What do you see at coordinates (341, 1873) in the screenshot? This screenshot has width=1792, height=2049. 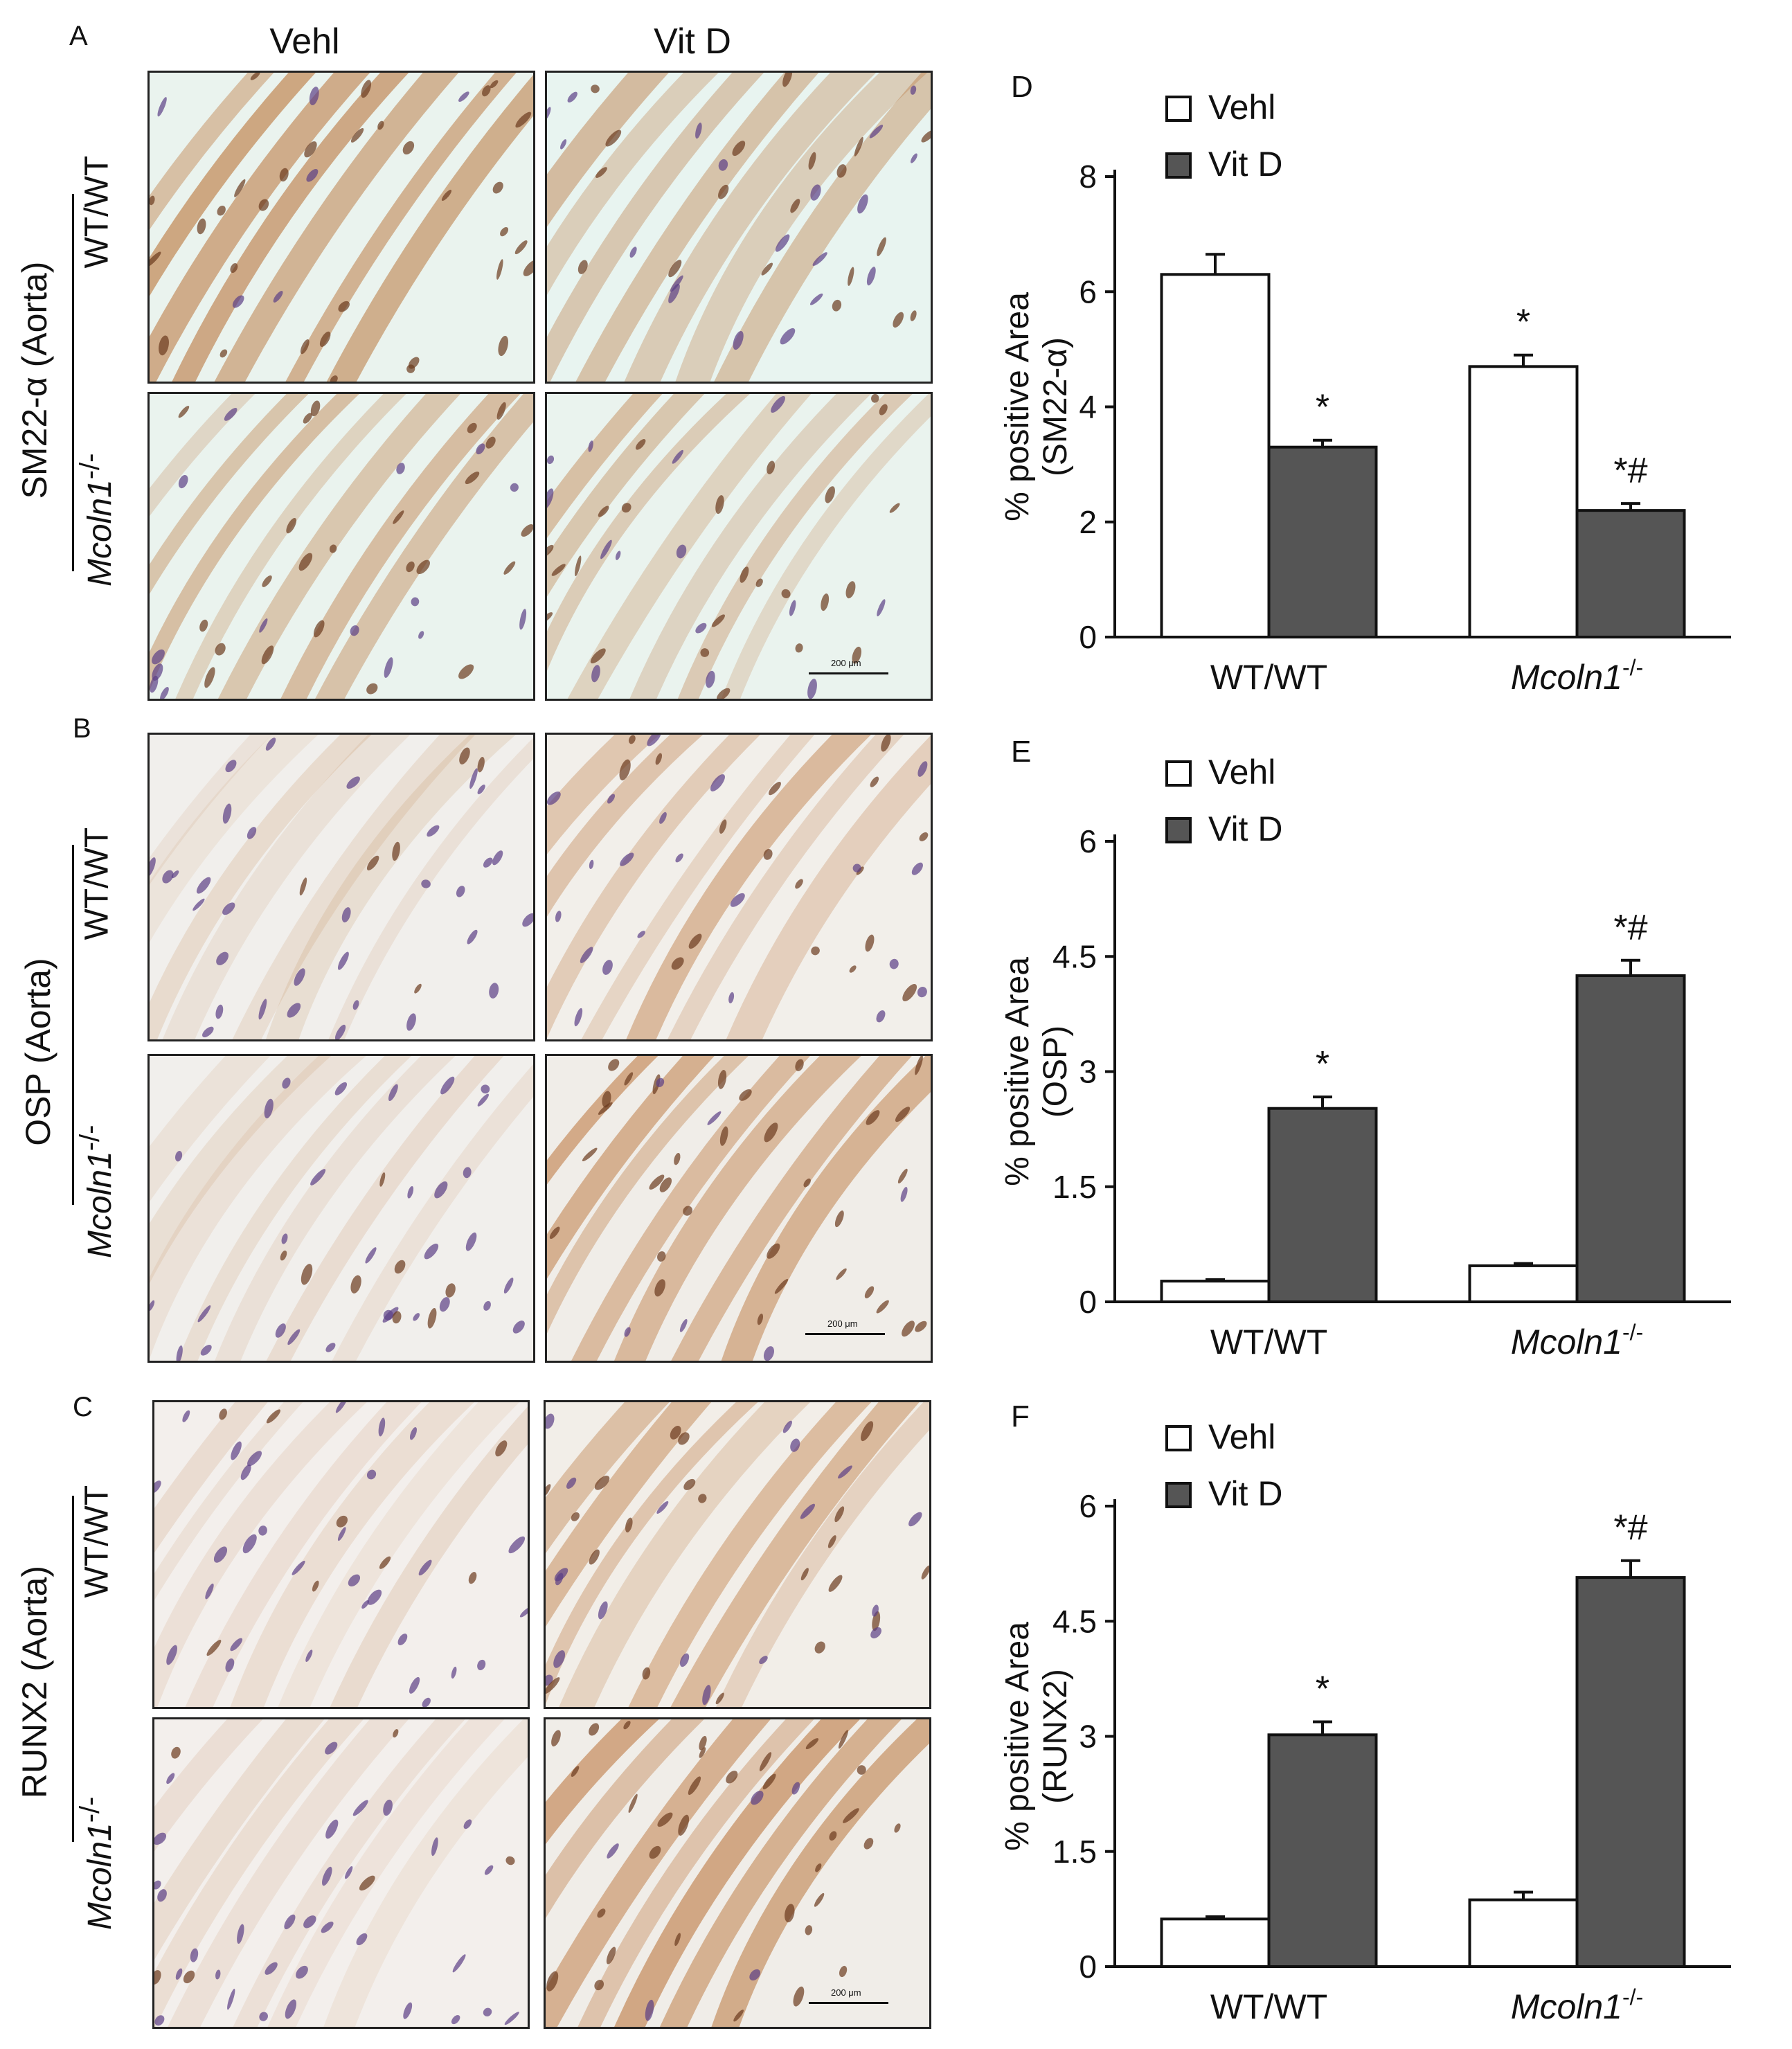 I see `micrograph-runx2-ko-vehicle` at bounding box center [341, 1873].